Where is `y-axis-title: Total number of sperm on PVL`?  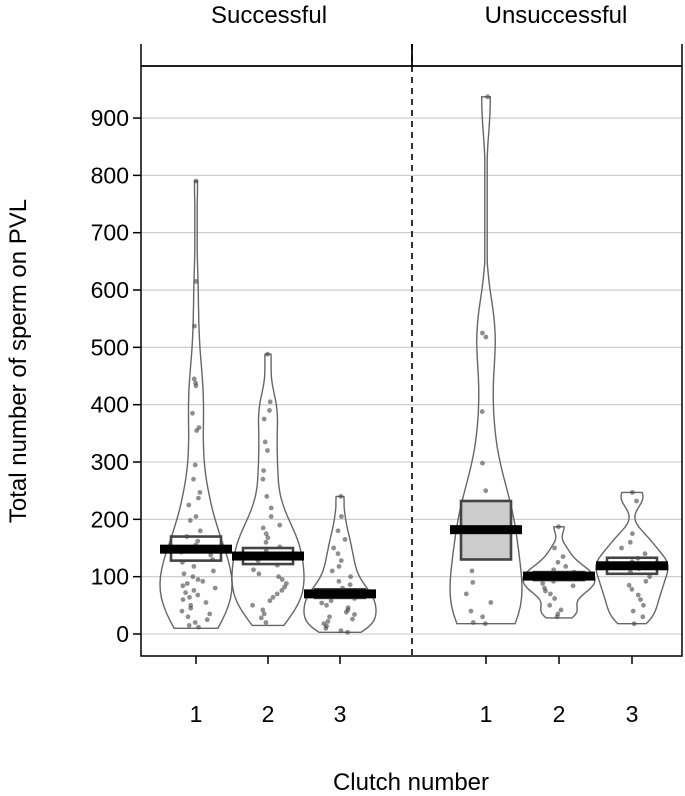
y-axis-title: Total number of sperm on PVL is located at coordinates (18, 361).